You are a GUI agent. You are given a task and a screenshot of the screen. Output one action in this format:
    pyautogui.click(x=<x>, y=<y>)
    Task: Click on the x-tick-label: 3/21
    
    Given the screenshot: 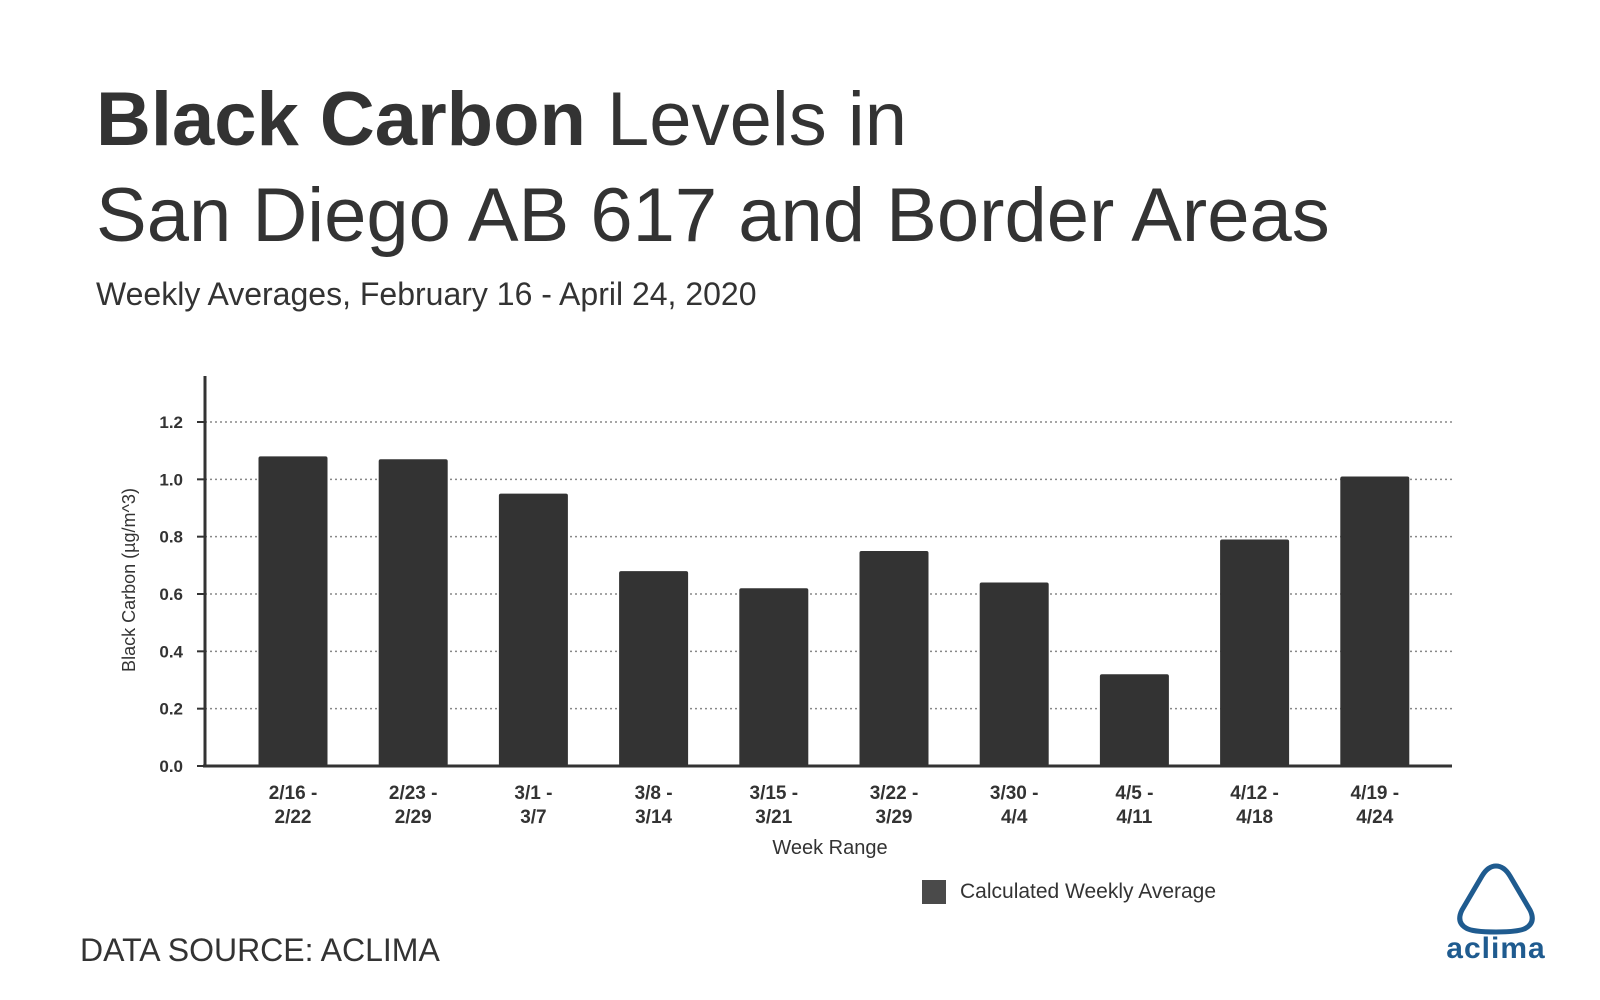 What is the action you would take?
    pyautogui.click(x=773, y=817)
    